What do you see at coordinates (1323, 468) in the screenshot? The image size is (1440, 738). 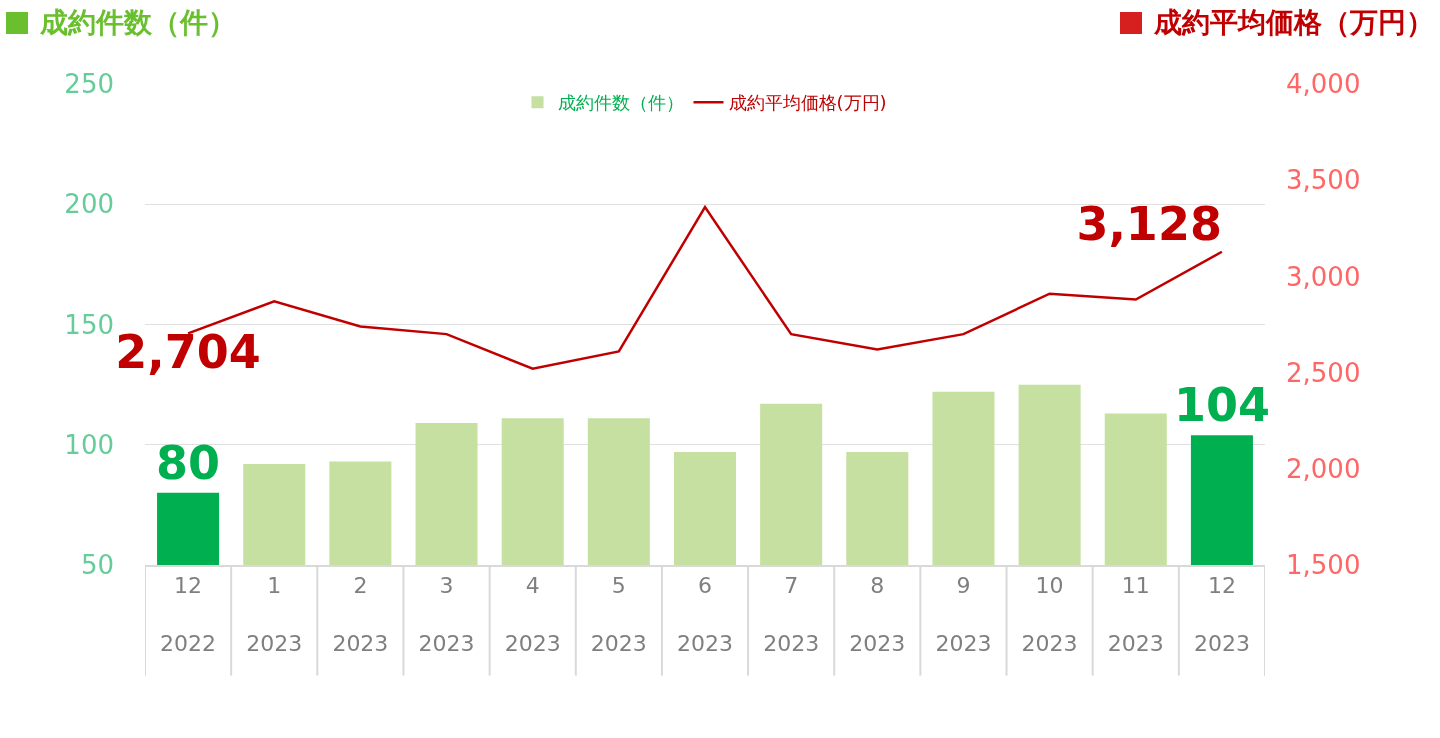 I see `y2-tick-label: 2,000` at bounding box center [1323, 468].